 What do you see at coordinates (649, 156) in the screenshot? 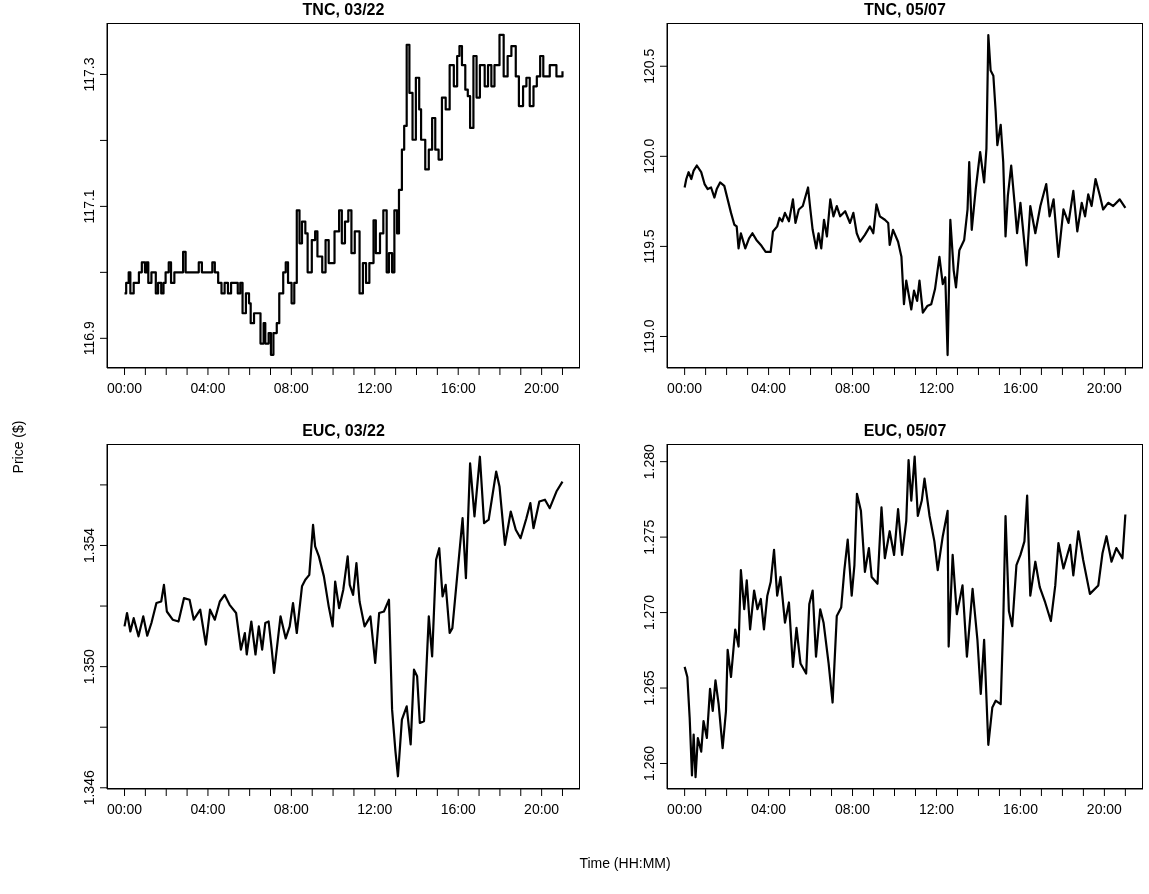
I see `y-tick-label: 120.0` at bounding box center [649, 156].